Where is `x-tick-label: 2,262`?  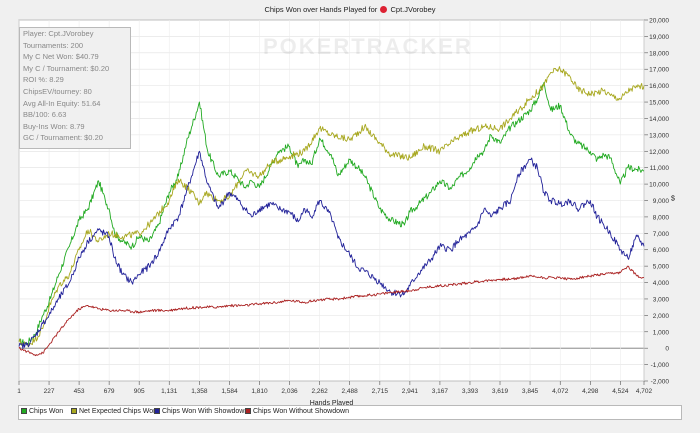
x-tick-label: 2,262 is located at coordinates (319, 391).